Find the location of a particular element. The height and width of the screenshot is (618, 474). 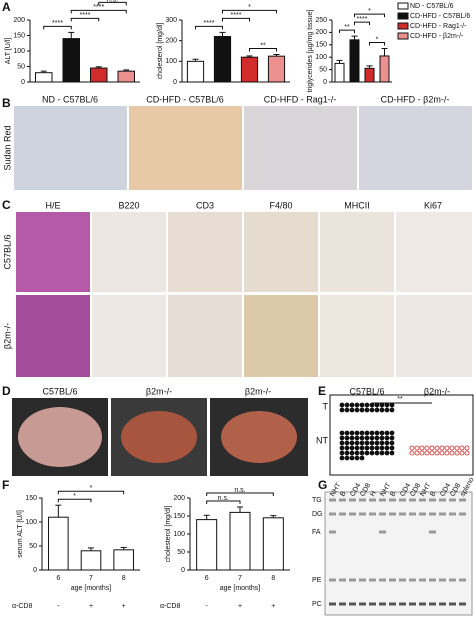

y-tick-label: 200 is located at coordinates (179, 498).